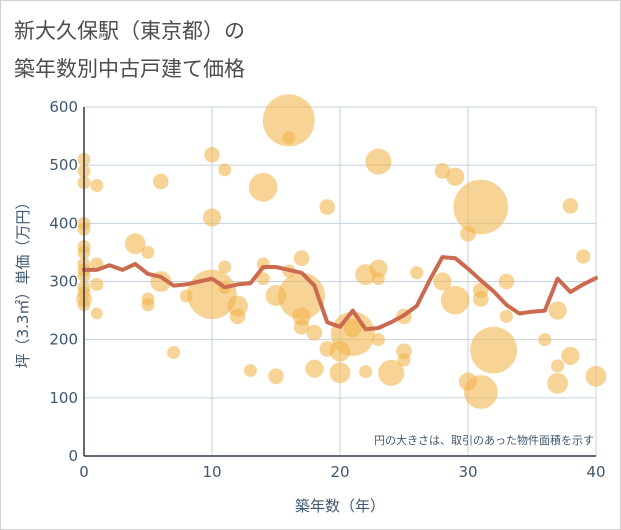 Image resolution: width=621 pixels, height=530 pixels. What do you see at coordinates (84, 472) in the screenshot?
I see `x-tick-label: 0` at bounding box center [84, 472].